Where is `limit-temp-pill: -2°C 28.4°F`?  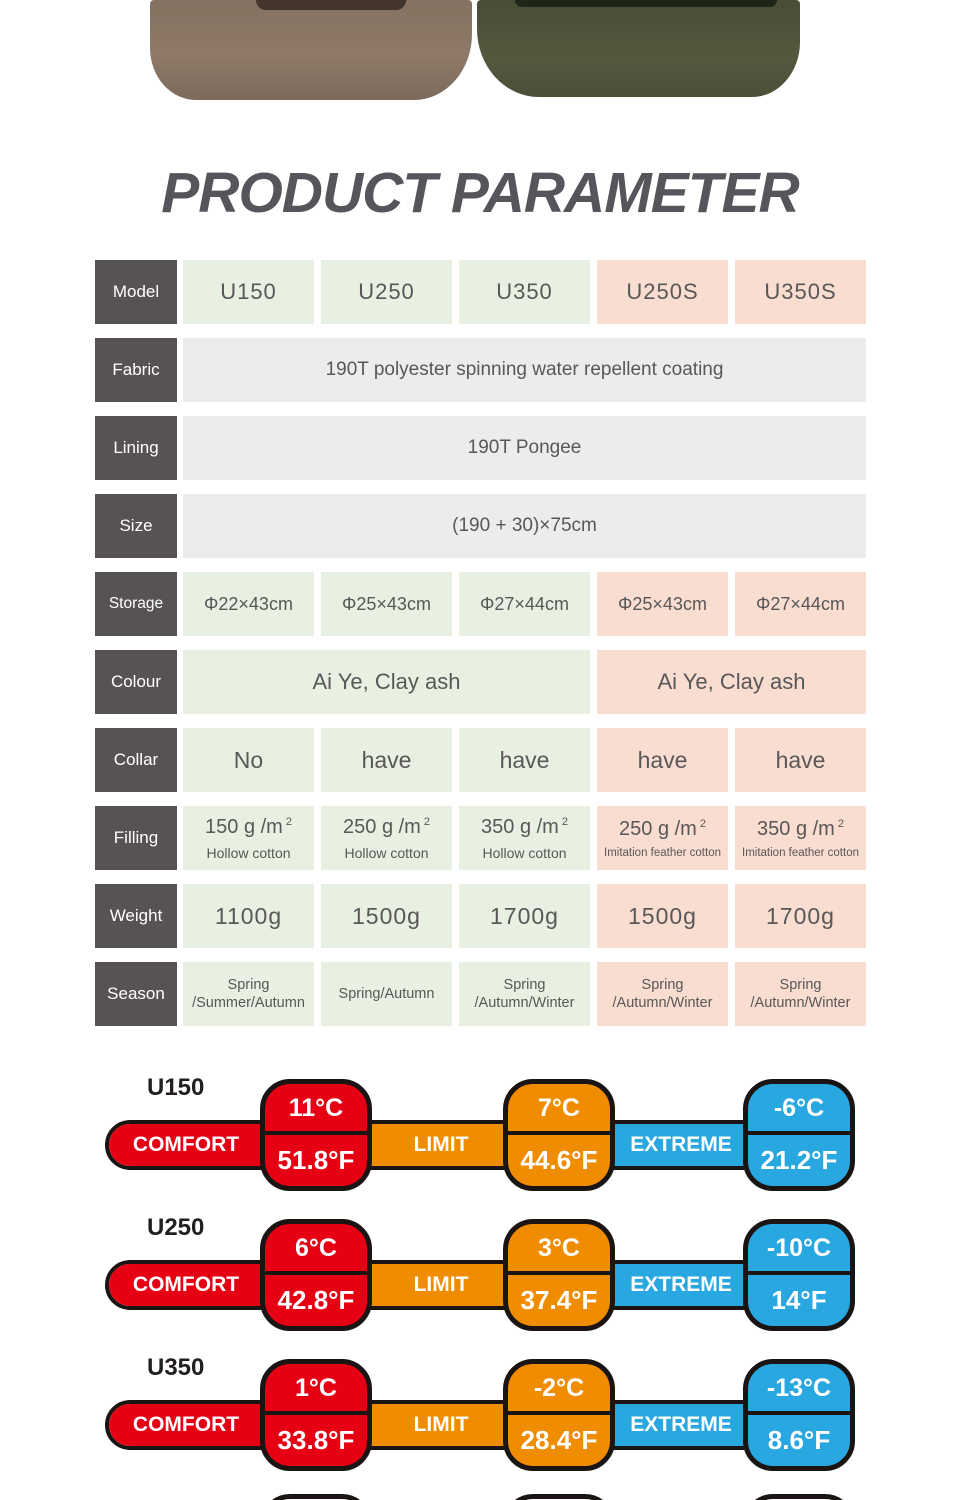 limit-temp-pill: -2°C 28.4°F is located at coordinates (559, 1415).